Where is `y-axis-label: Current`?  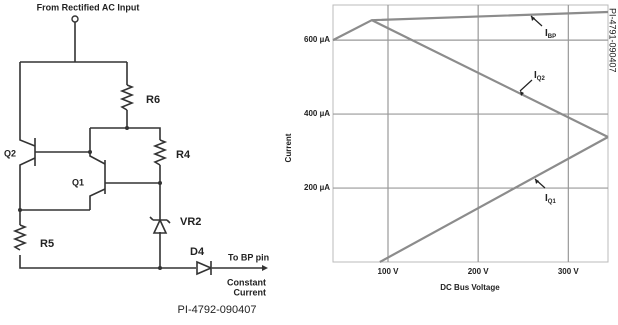
y-axis-label: Current is located at coordinates (288, 147).